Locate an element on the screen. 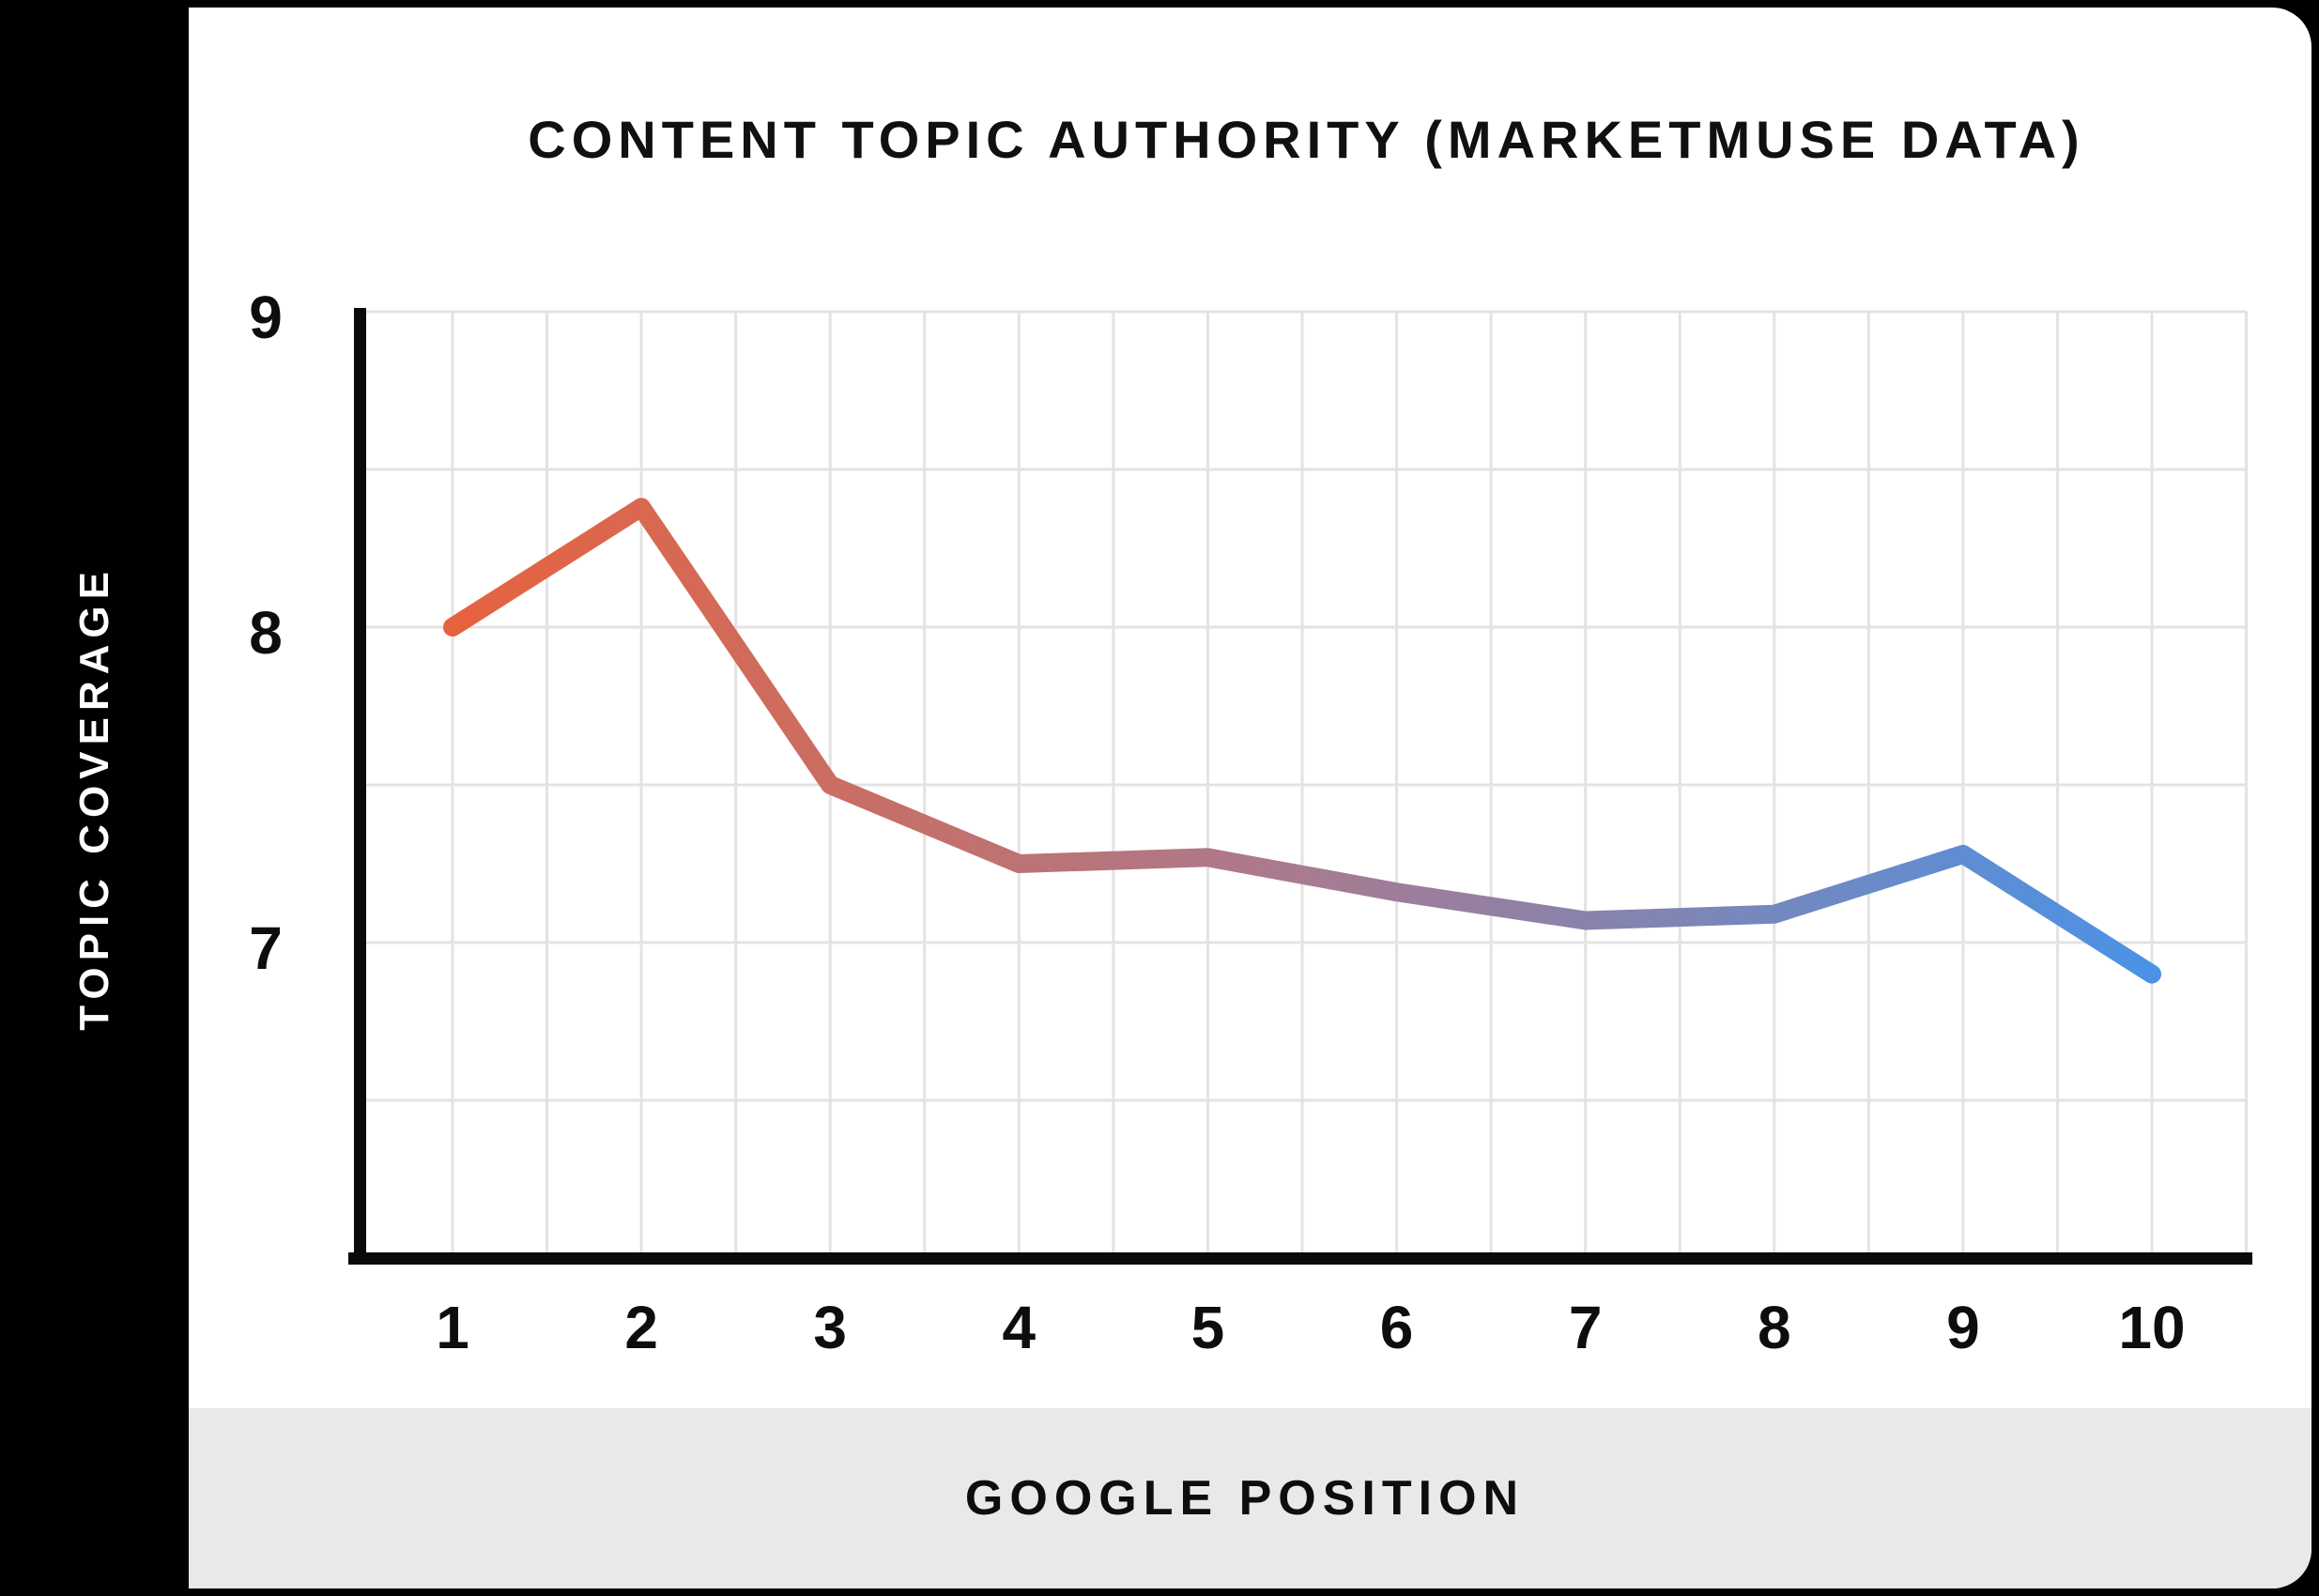 The width and height of the screenshot is (2319, 1596). x-axis-title: GOOGLE POSITION is located at coordinates (1245, 1499).